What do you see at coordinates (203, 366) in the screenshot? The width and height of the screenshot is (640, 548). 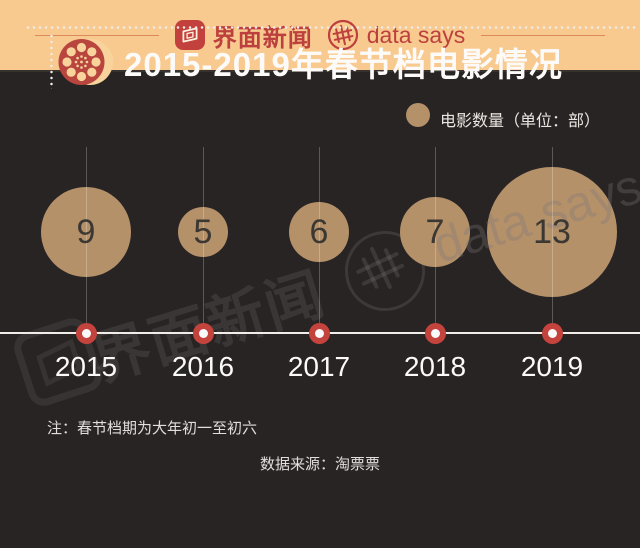 I see `year-label: 2016` at bounding box center [203, 366].